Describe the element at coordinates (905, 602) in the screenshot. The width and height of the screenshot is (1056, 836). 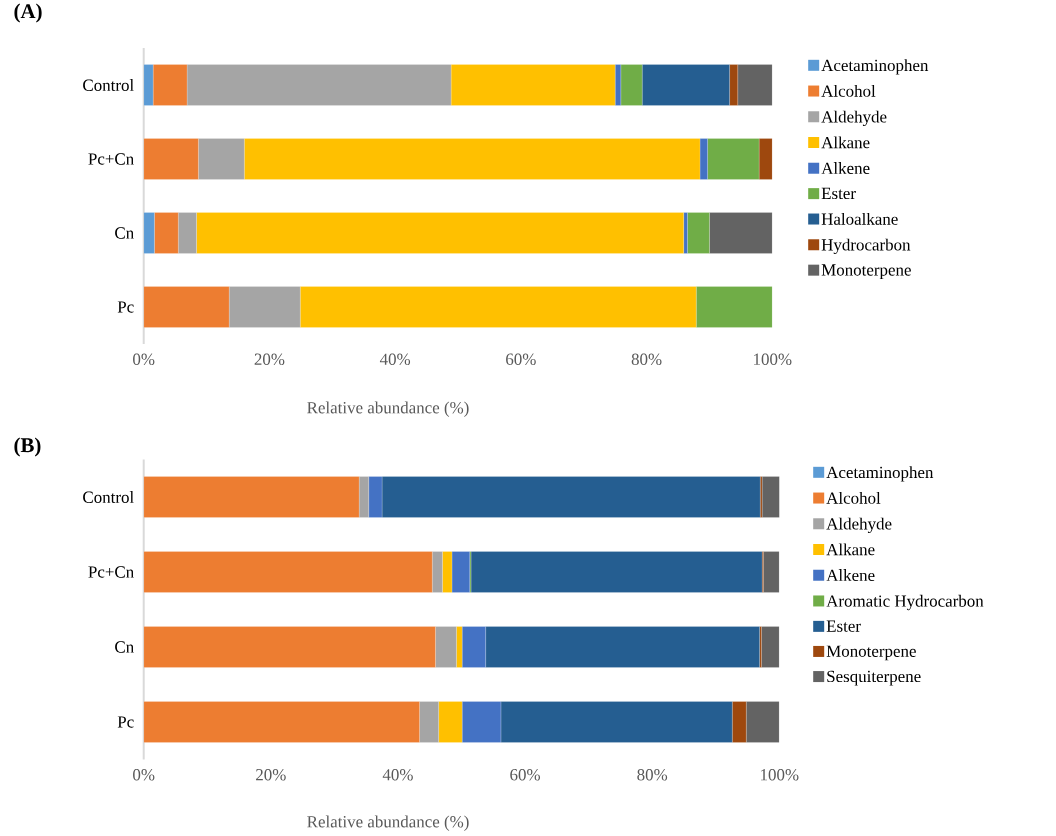
I see `legend-label: Aromatic Hydrocarbon` at that location.